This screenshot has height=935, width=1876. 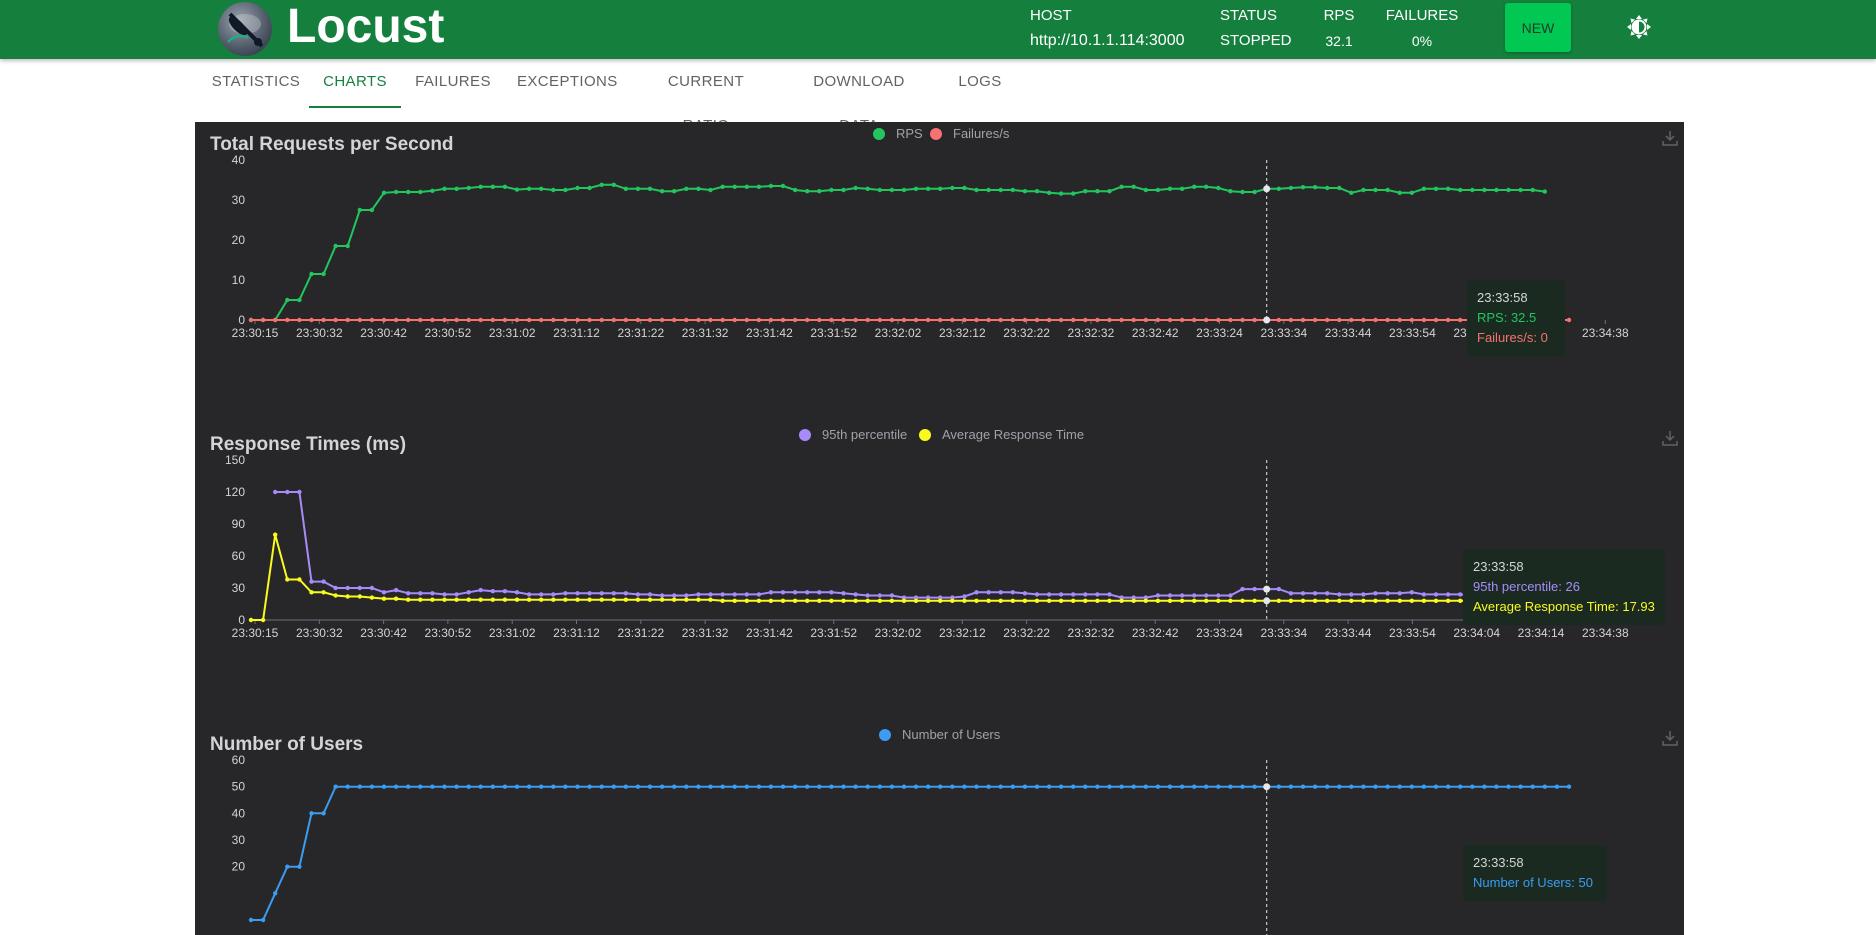 What do you see at coordinates (706, 103) in the screenshot?
I see `tab-current-ratio: CURRENT RATIO` at bounding box center [706, 103].